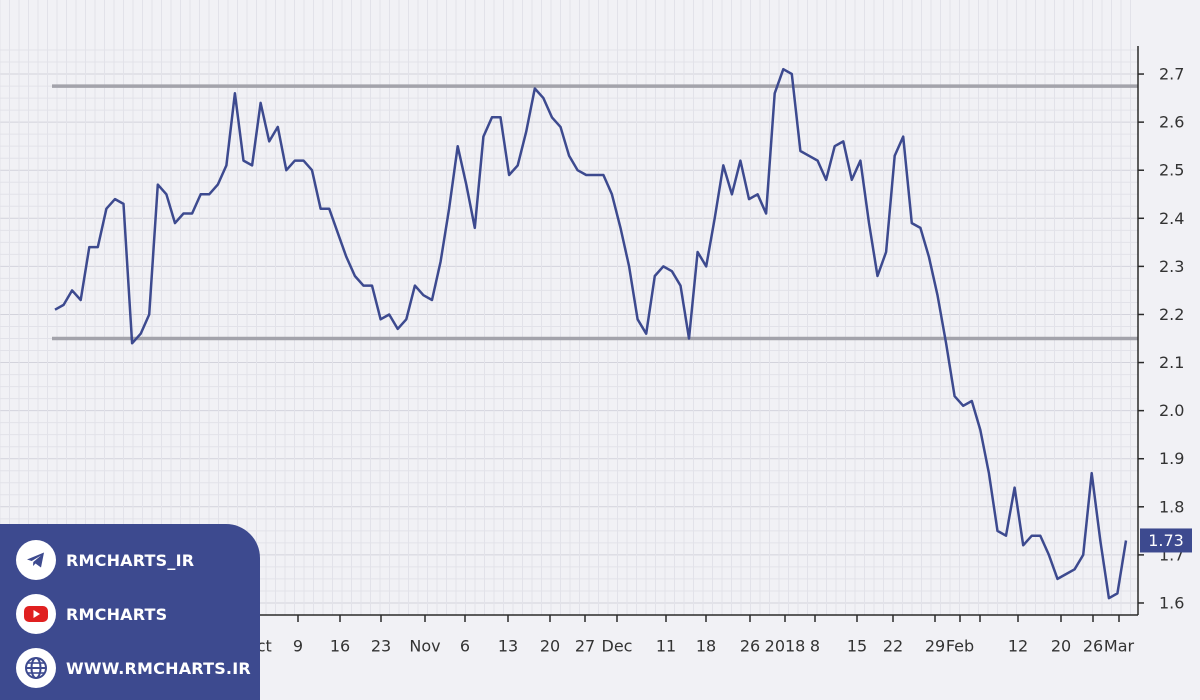 The height and width of the screenshot is (700, 1200). What do you see at coordinates (1171, 170) in the screenshot?
I see `y-tick-label: 2.5` at bounding box center [1171, 170].